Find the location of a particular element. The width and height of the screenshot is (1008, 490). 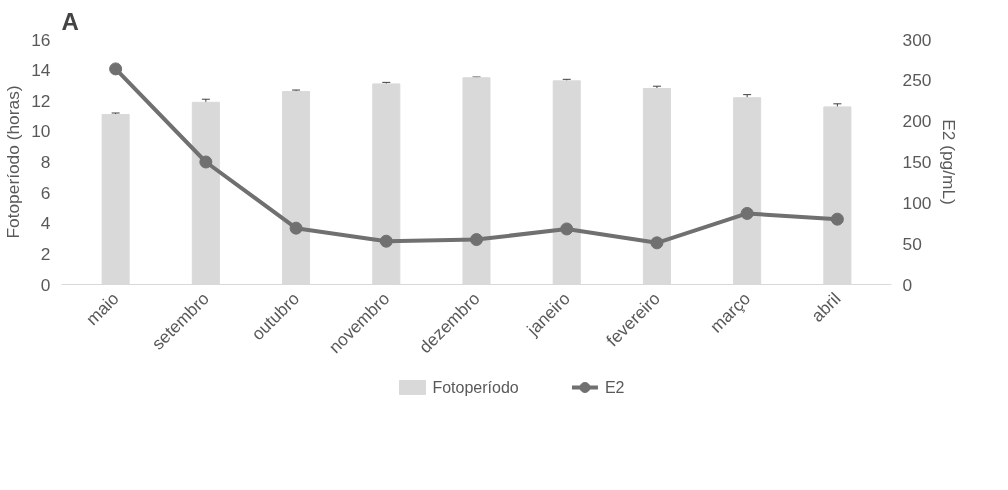

y2-tick-label: 150 is located at coordinates (917, 162).